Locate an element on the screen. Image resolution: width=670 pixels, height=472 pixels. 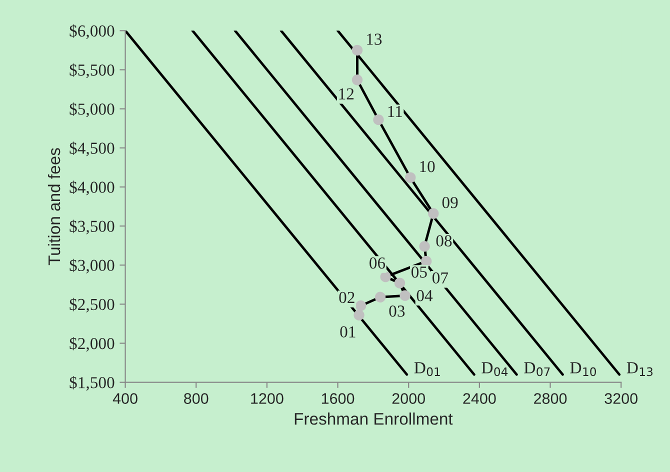
x-tick-label: 2400 is located at coordinates (479, 398).